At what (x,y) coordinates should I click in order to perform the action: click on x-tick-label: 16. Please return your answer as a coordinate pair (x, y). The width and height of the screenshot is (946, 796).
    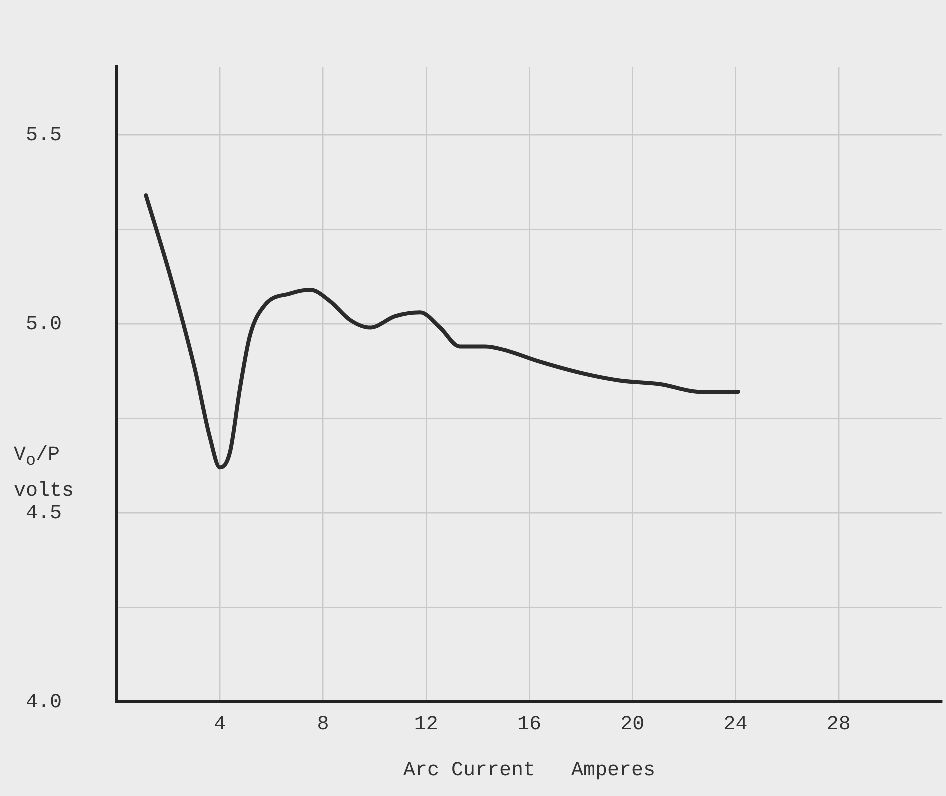
    Looking at the image, I should click on (529, 724).